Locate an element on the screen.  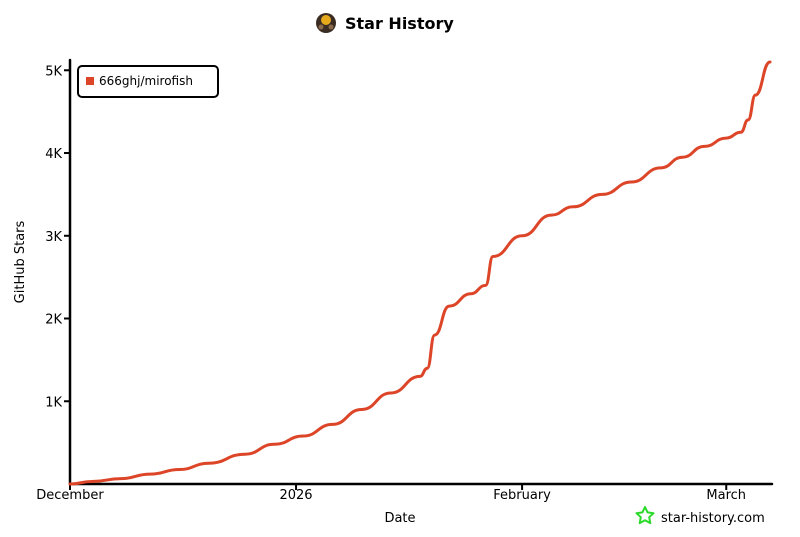
chart-title-group: Star History is located at coordinates (385, 23).